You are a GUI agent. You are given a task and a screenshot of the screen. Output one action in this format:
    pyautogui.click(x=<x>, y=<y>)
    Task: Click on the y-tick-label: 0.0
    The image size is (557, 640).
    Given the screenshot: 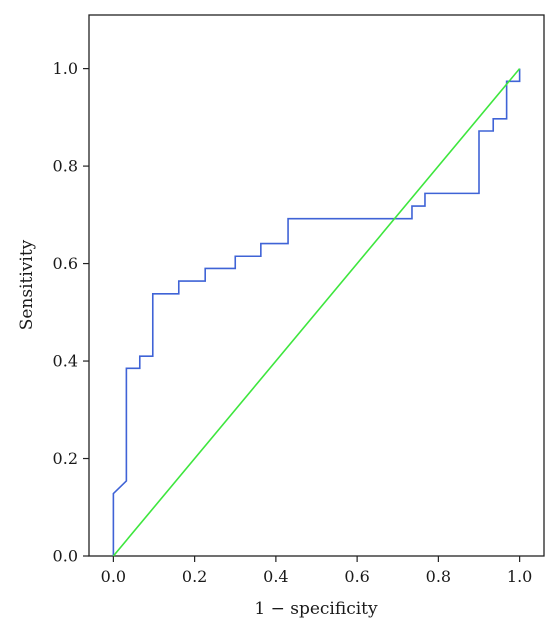 What is the action you would take?
    pyautogui.click(x=65, y=556)
    